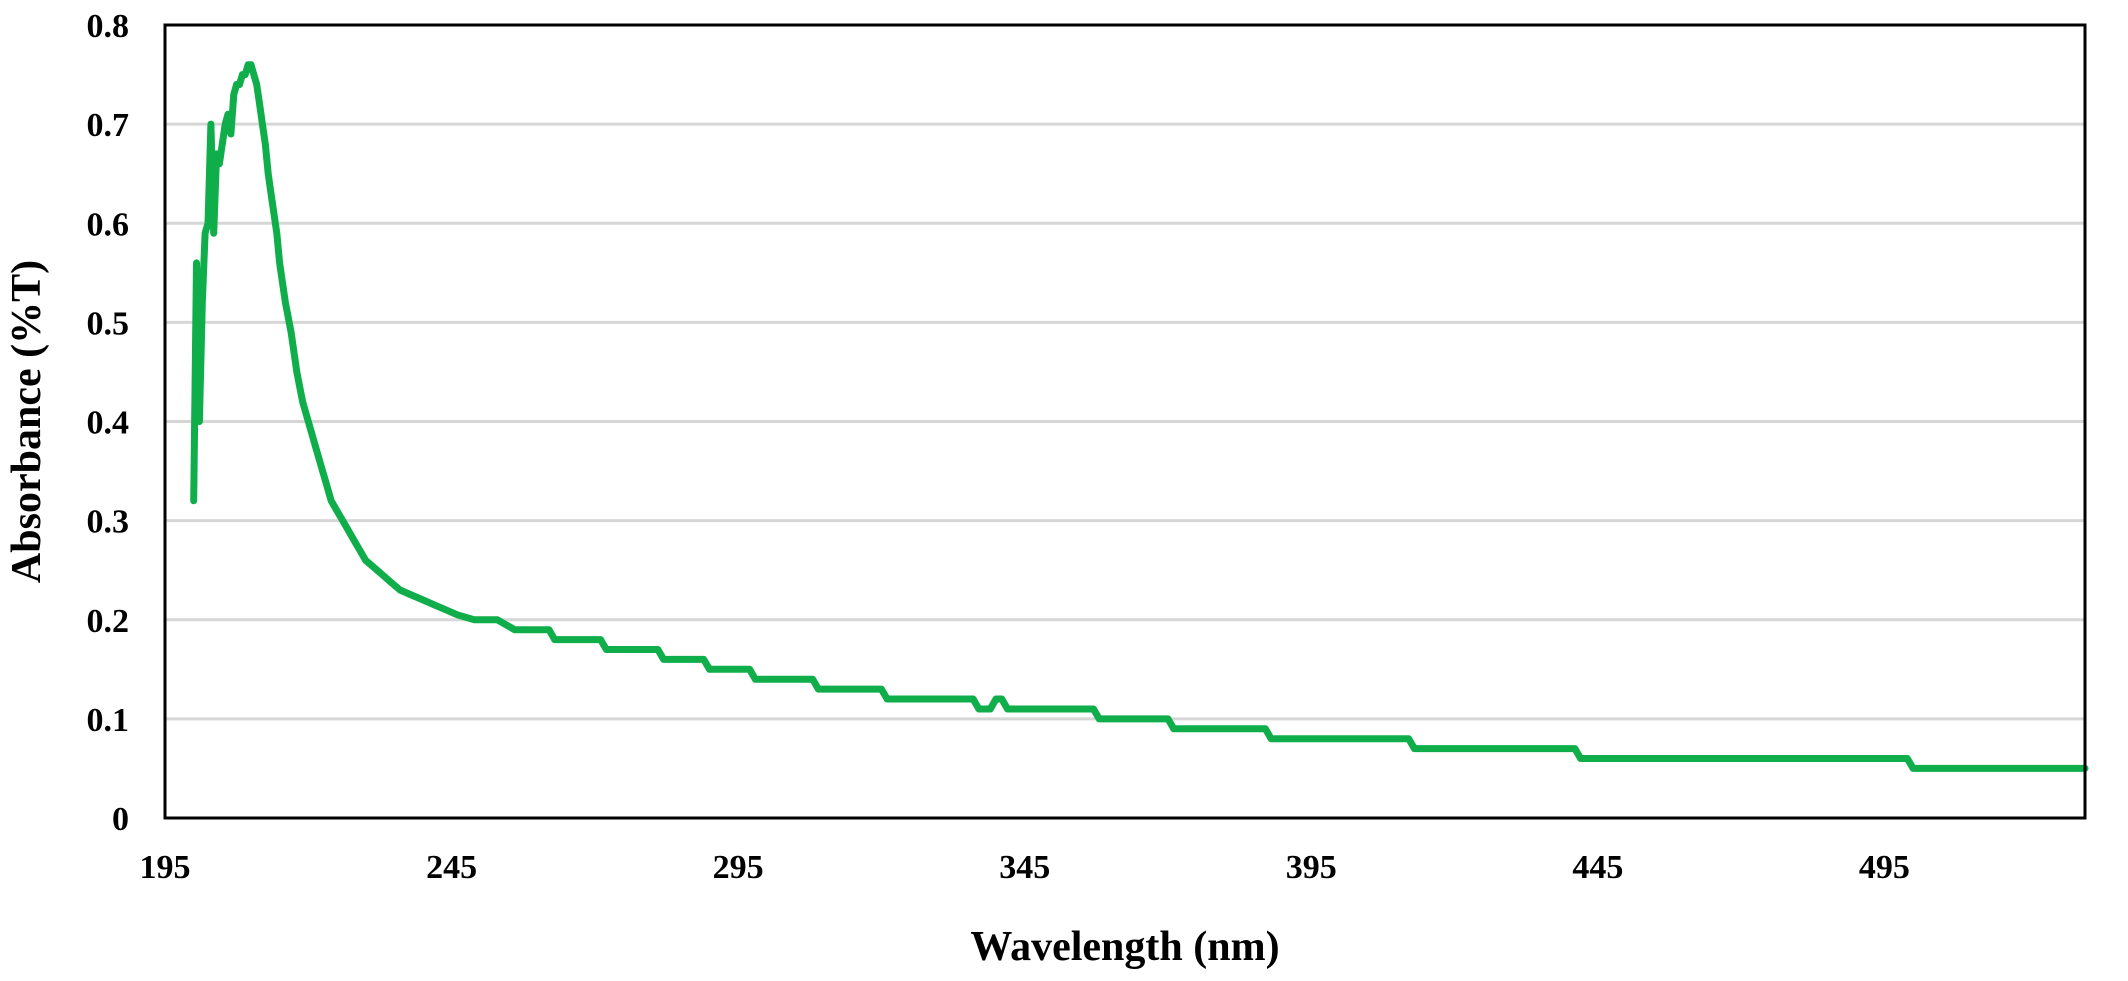  I want to click on y-tick-labels: 0 0.1 0.2 0.3 0.4 0.5 0.6 0.7 0.8, so click(108, 423).